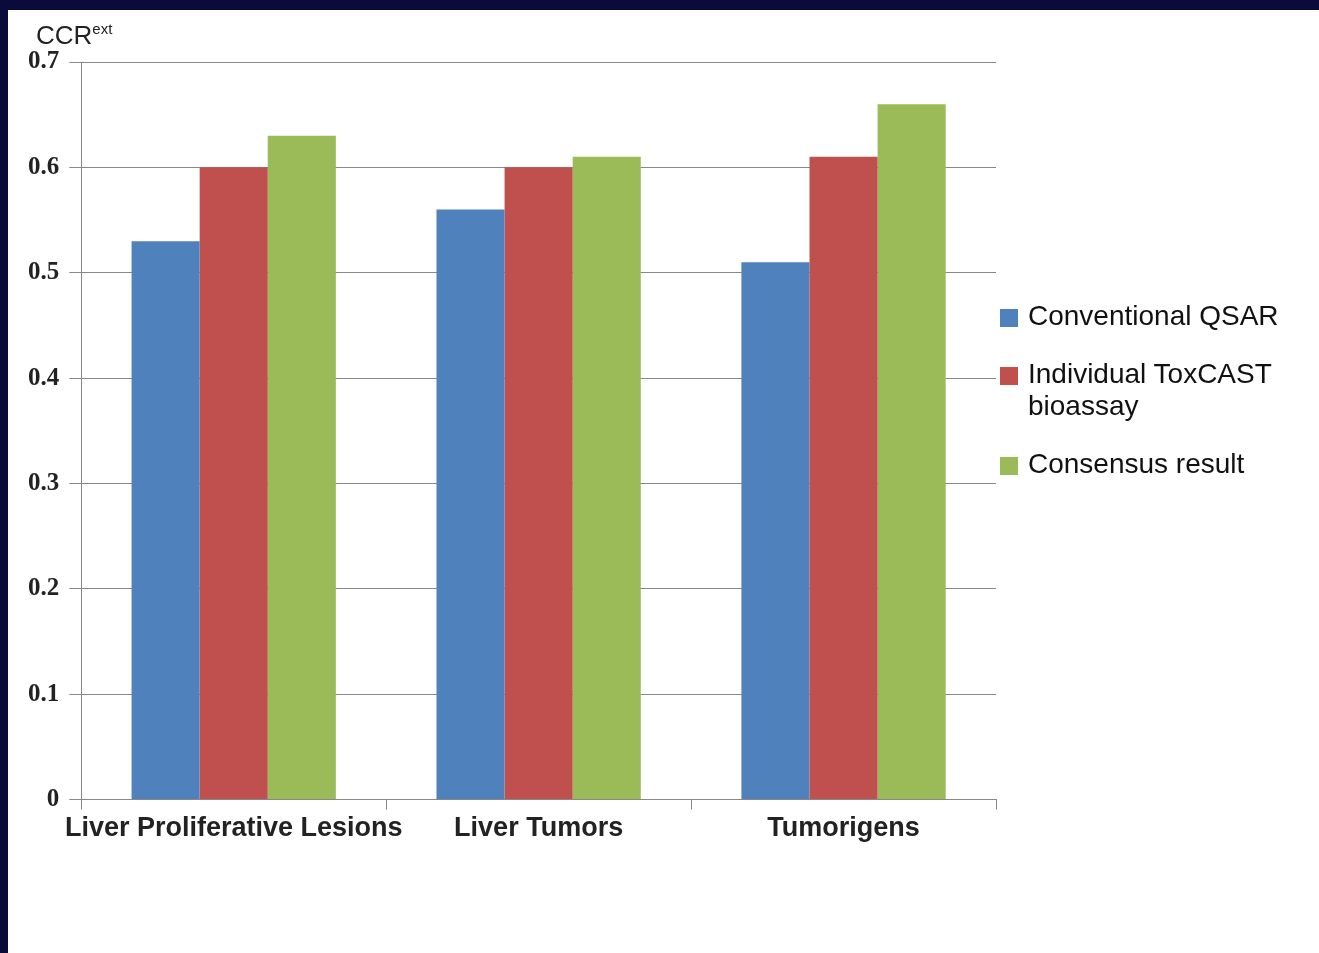  I want to click on legend-label: Conventional QSAR, so click(1153, 316).